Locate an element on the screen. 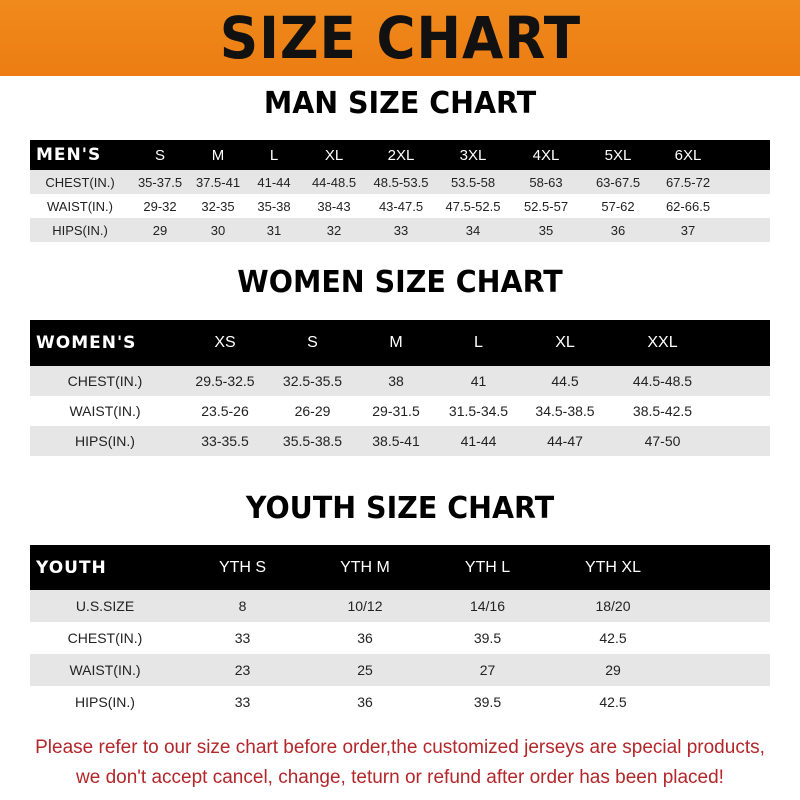 Image resolution: width=800 pixels, height=800 pixels. row-label: WOMEN'S is located at coordinates (86, 343).